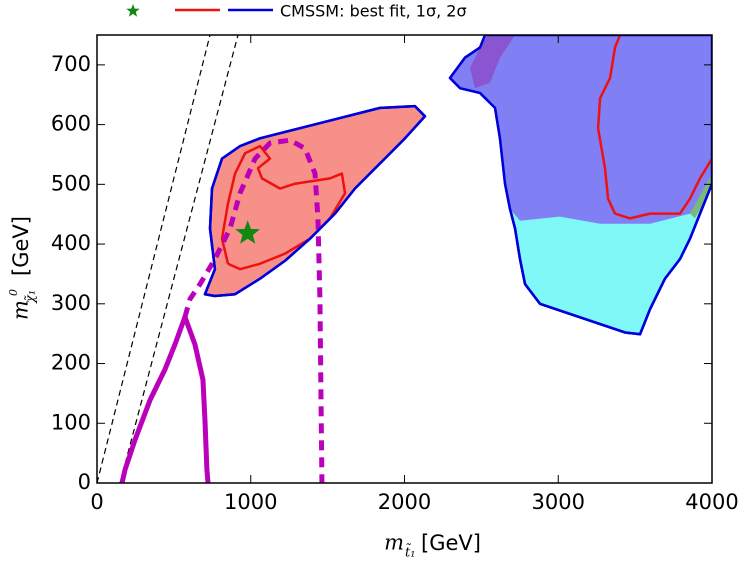 The height and width of the screenshot is (564, 749). Describe the element at coordinates (250, 502) in the screenshot. I see `x-tick-label: 1000` at that location.